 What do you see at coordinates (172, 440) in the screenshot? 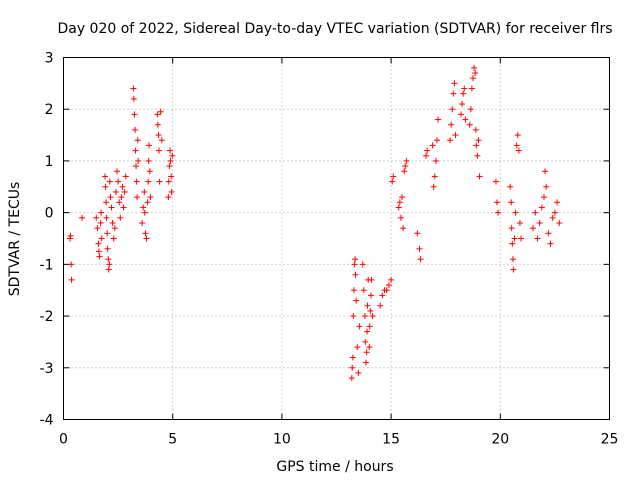
I see `x-tick-label: 5` at bounding box center [172, 440].